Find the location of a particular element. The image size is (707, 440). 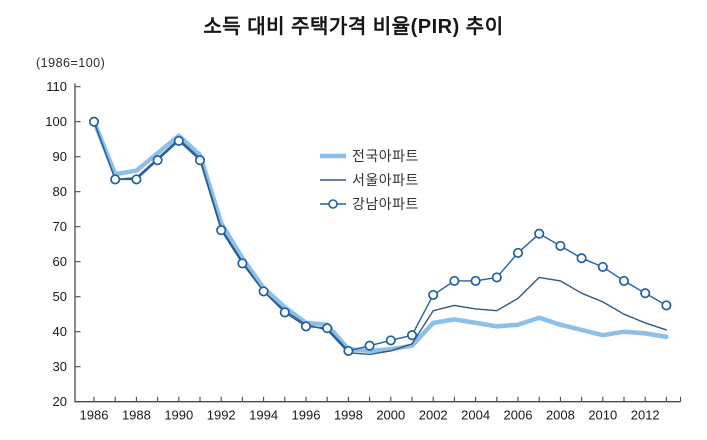

y-tick-label: 70 is located at coordinates (60, 226).